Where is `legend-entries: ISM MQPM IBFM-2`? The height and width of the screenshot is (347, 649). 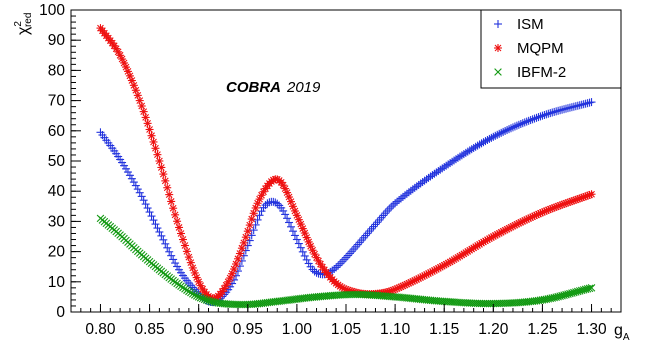
legend-entries: ISM MQPM IBFM-2 is located at coordinates (530, 48).